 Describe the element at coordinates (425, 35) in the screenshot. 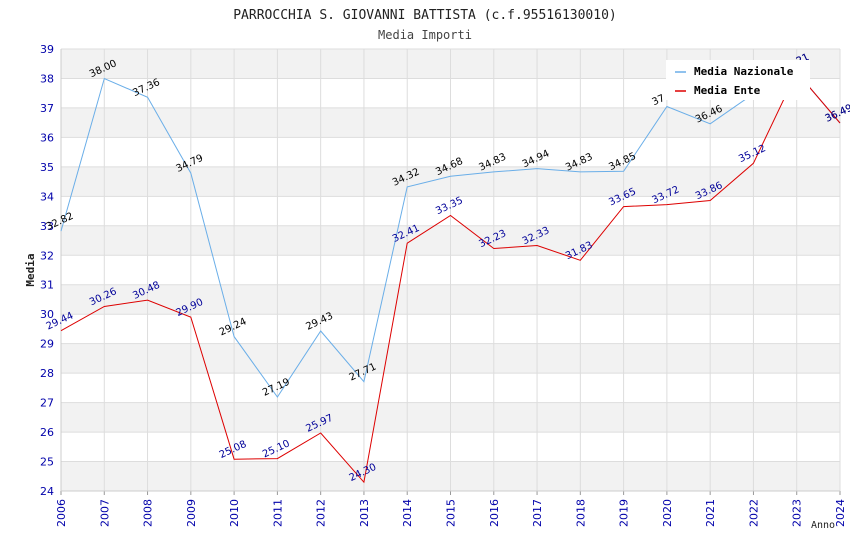

I see `chart-subtitle: Media Importi` at that location.